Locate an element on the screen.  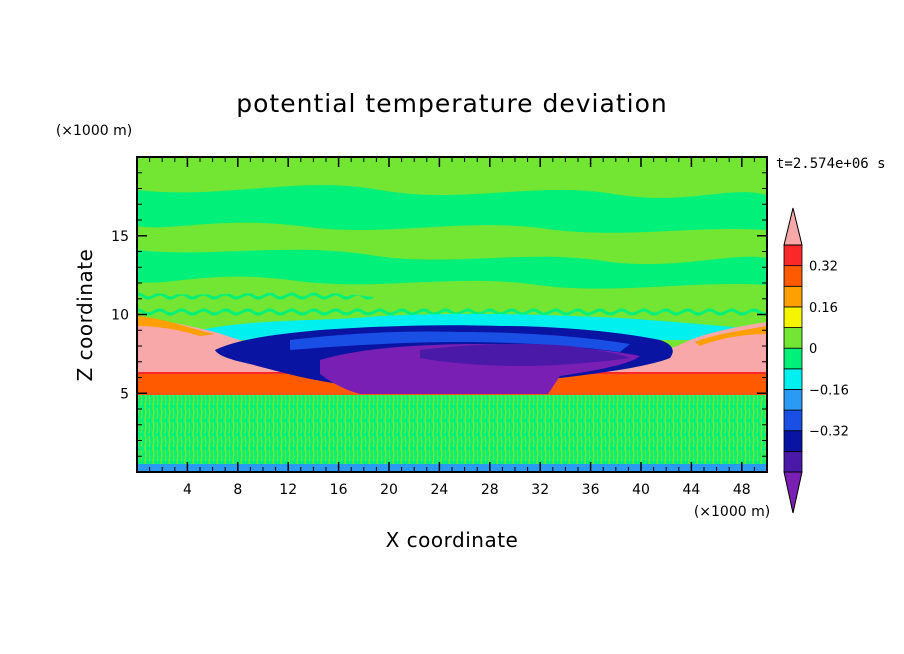
colorbar-extension-min is located at coordinates (793, 492).